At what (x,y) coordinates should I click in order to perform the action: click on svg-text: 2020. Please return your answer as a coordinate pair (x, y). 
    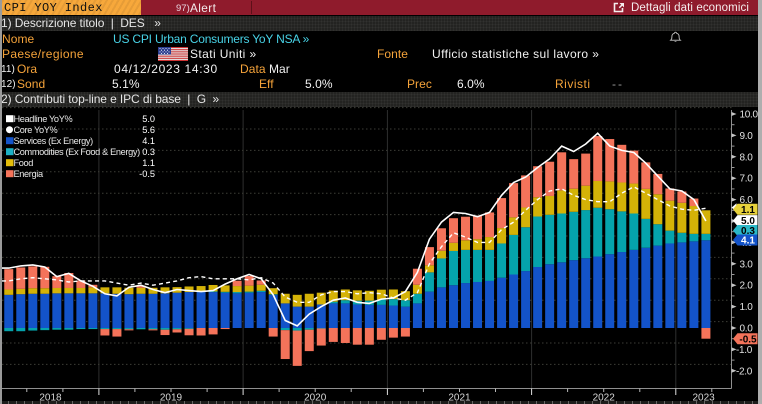
    Looking at the image, I should click on (315, 398).